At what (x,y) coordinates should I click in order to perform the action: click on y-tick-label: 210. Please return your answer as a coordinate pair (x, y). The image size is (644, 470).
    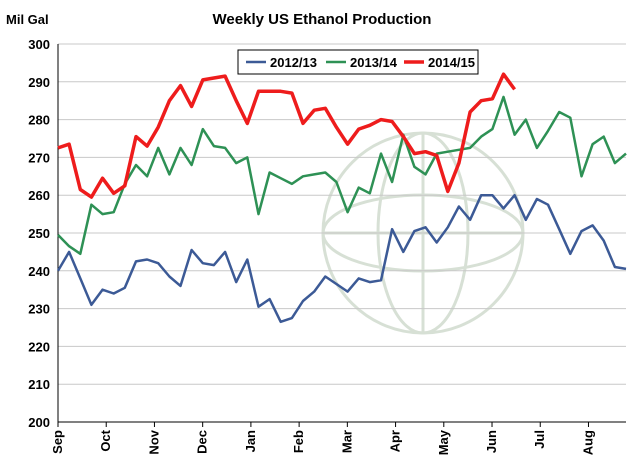
    Looking at the image, I should click on (39, 384).